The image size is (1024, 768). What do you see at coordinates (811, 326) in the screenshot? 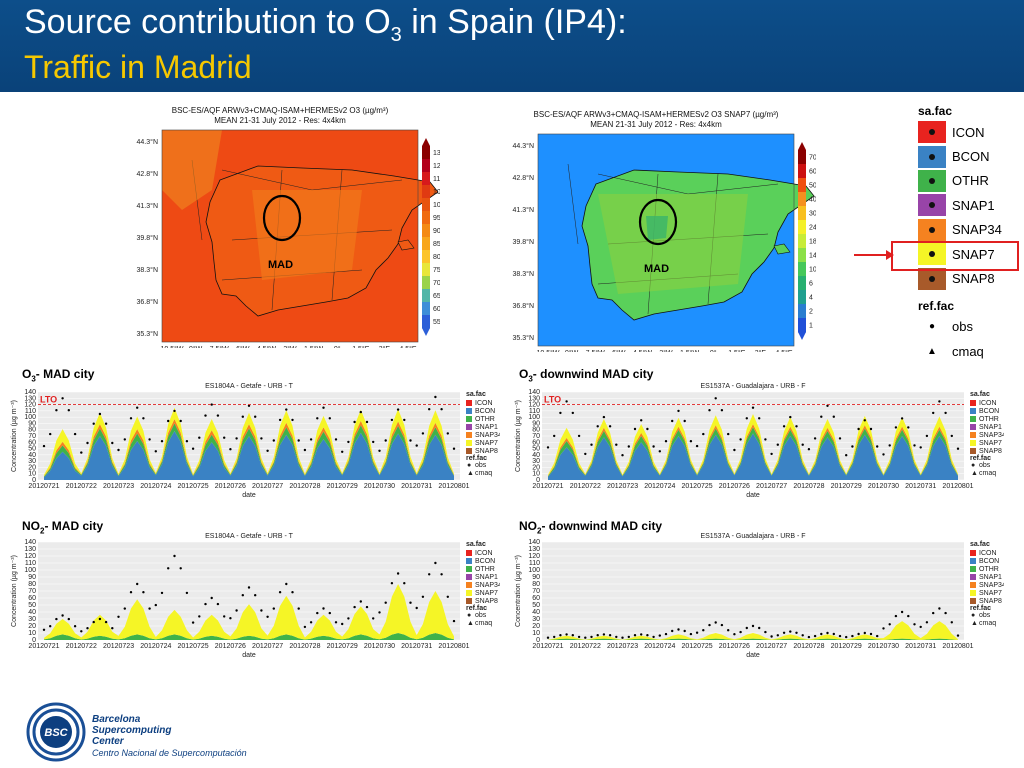
I see `colorbar-tick: 1` at bounding box center [811, 326].